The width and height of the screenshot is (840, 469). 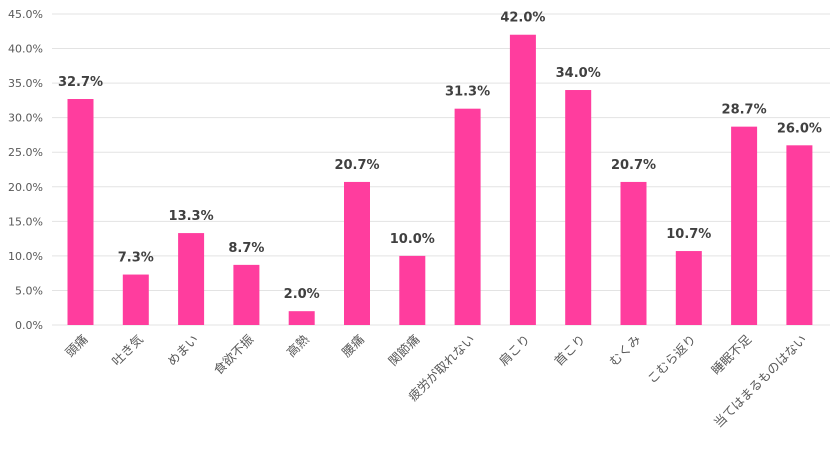 What do you see at coordinates (731, 354) in the screenshot?
I see `category-label: 睡眠不足` at bounding box center [731, 354].